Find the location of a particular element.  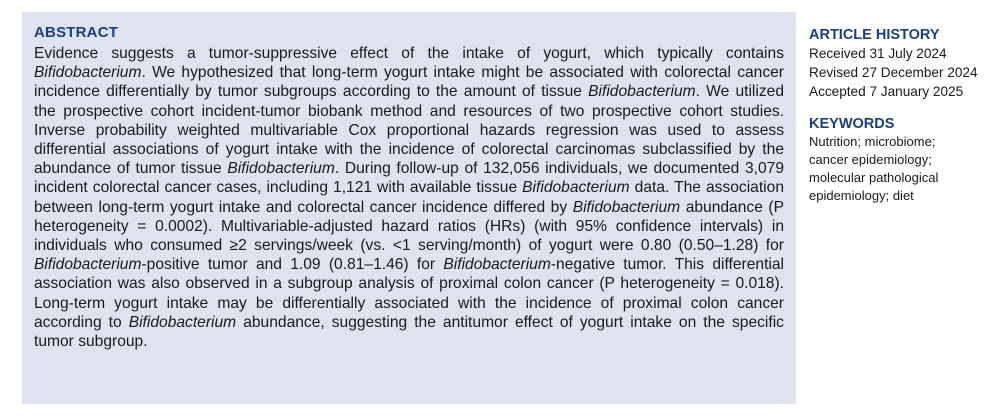

history-accepted: Accepted 7 January 2025 is located at coordinates (886, 91).